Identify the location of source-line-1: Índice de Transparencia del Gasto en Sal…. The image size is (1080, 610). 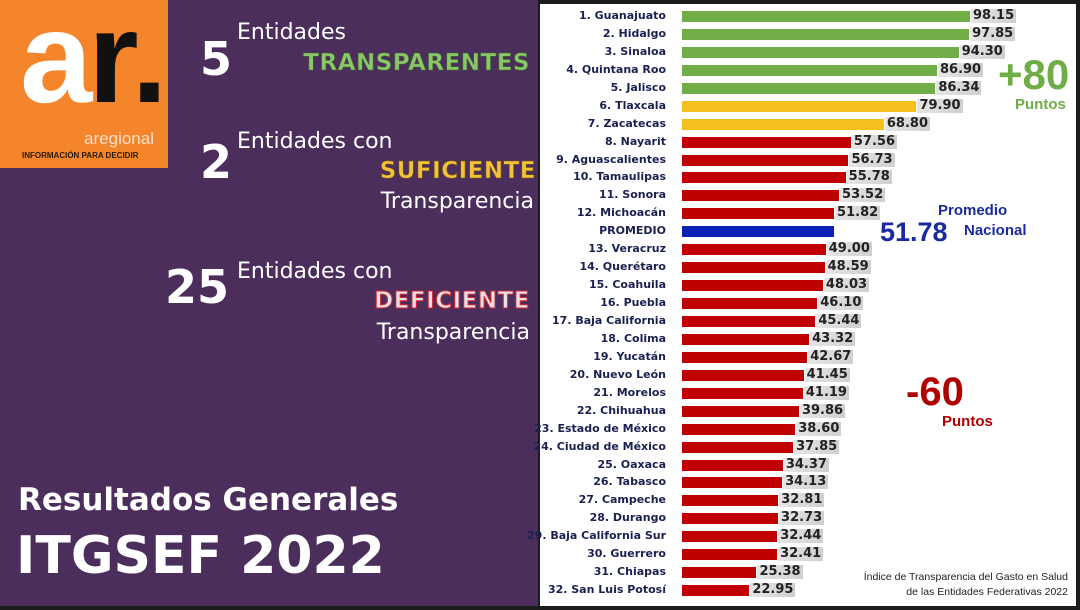
(965, 577).